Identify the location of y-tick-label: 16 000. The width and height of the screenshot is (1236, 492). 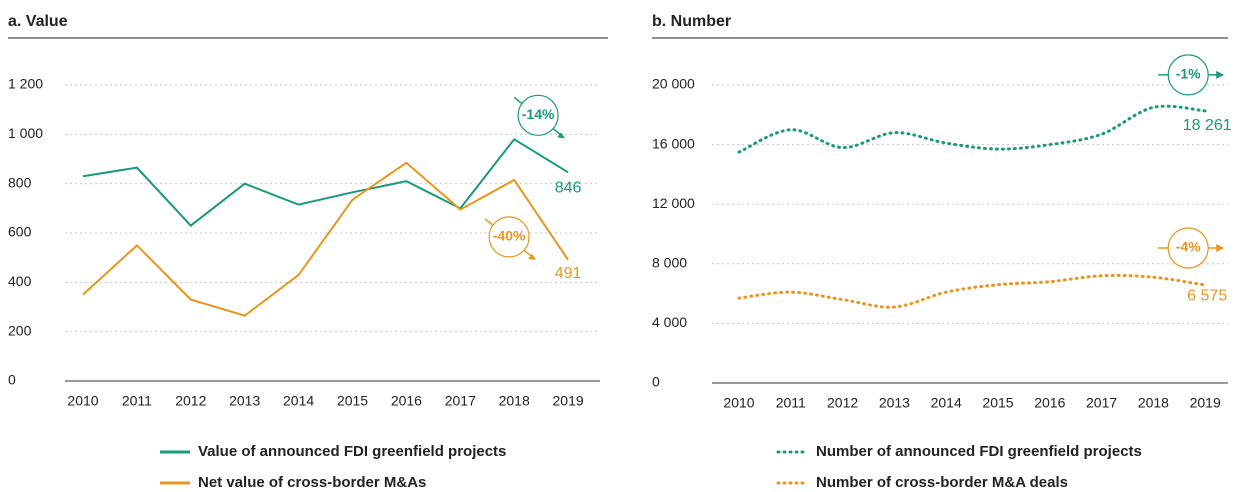
(673, 143).